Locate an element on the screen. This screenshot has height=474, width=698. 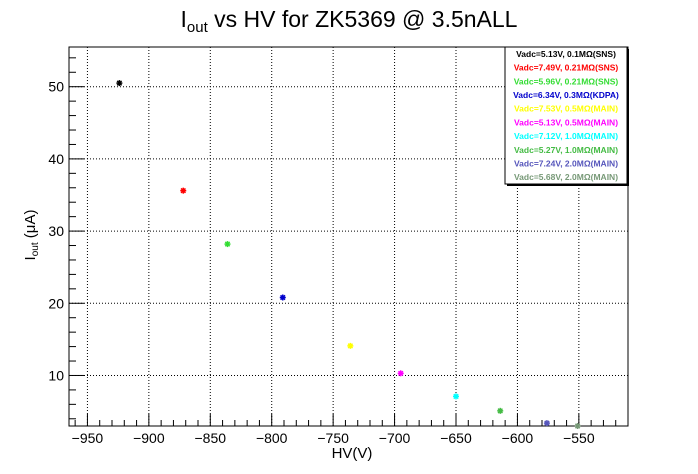
legend-entry: Vadc=7.53V, 0.5MΩ(MAIN) is located at coordinates (566, 109).